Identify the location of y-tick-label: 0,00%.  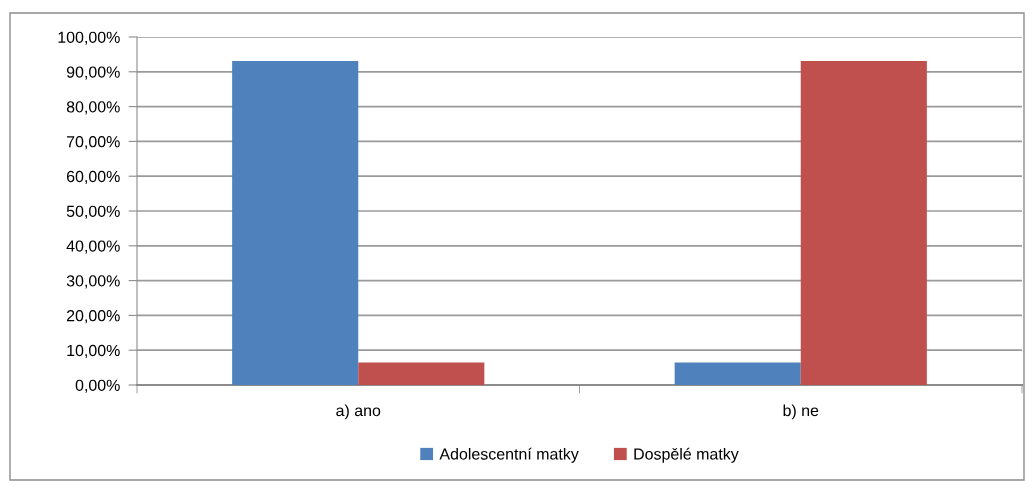
(97, 386).